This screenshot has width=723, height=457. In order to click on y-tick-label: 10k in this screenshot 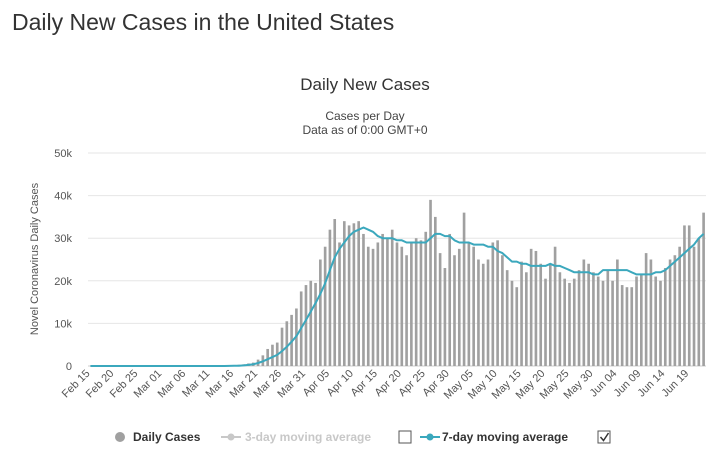, I will do `click(63, 324)`.